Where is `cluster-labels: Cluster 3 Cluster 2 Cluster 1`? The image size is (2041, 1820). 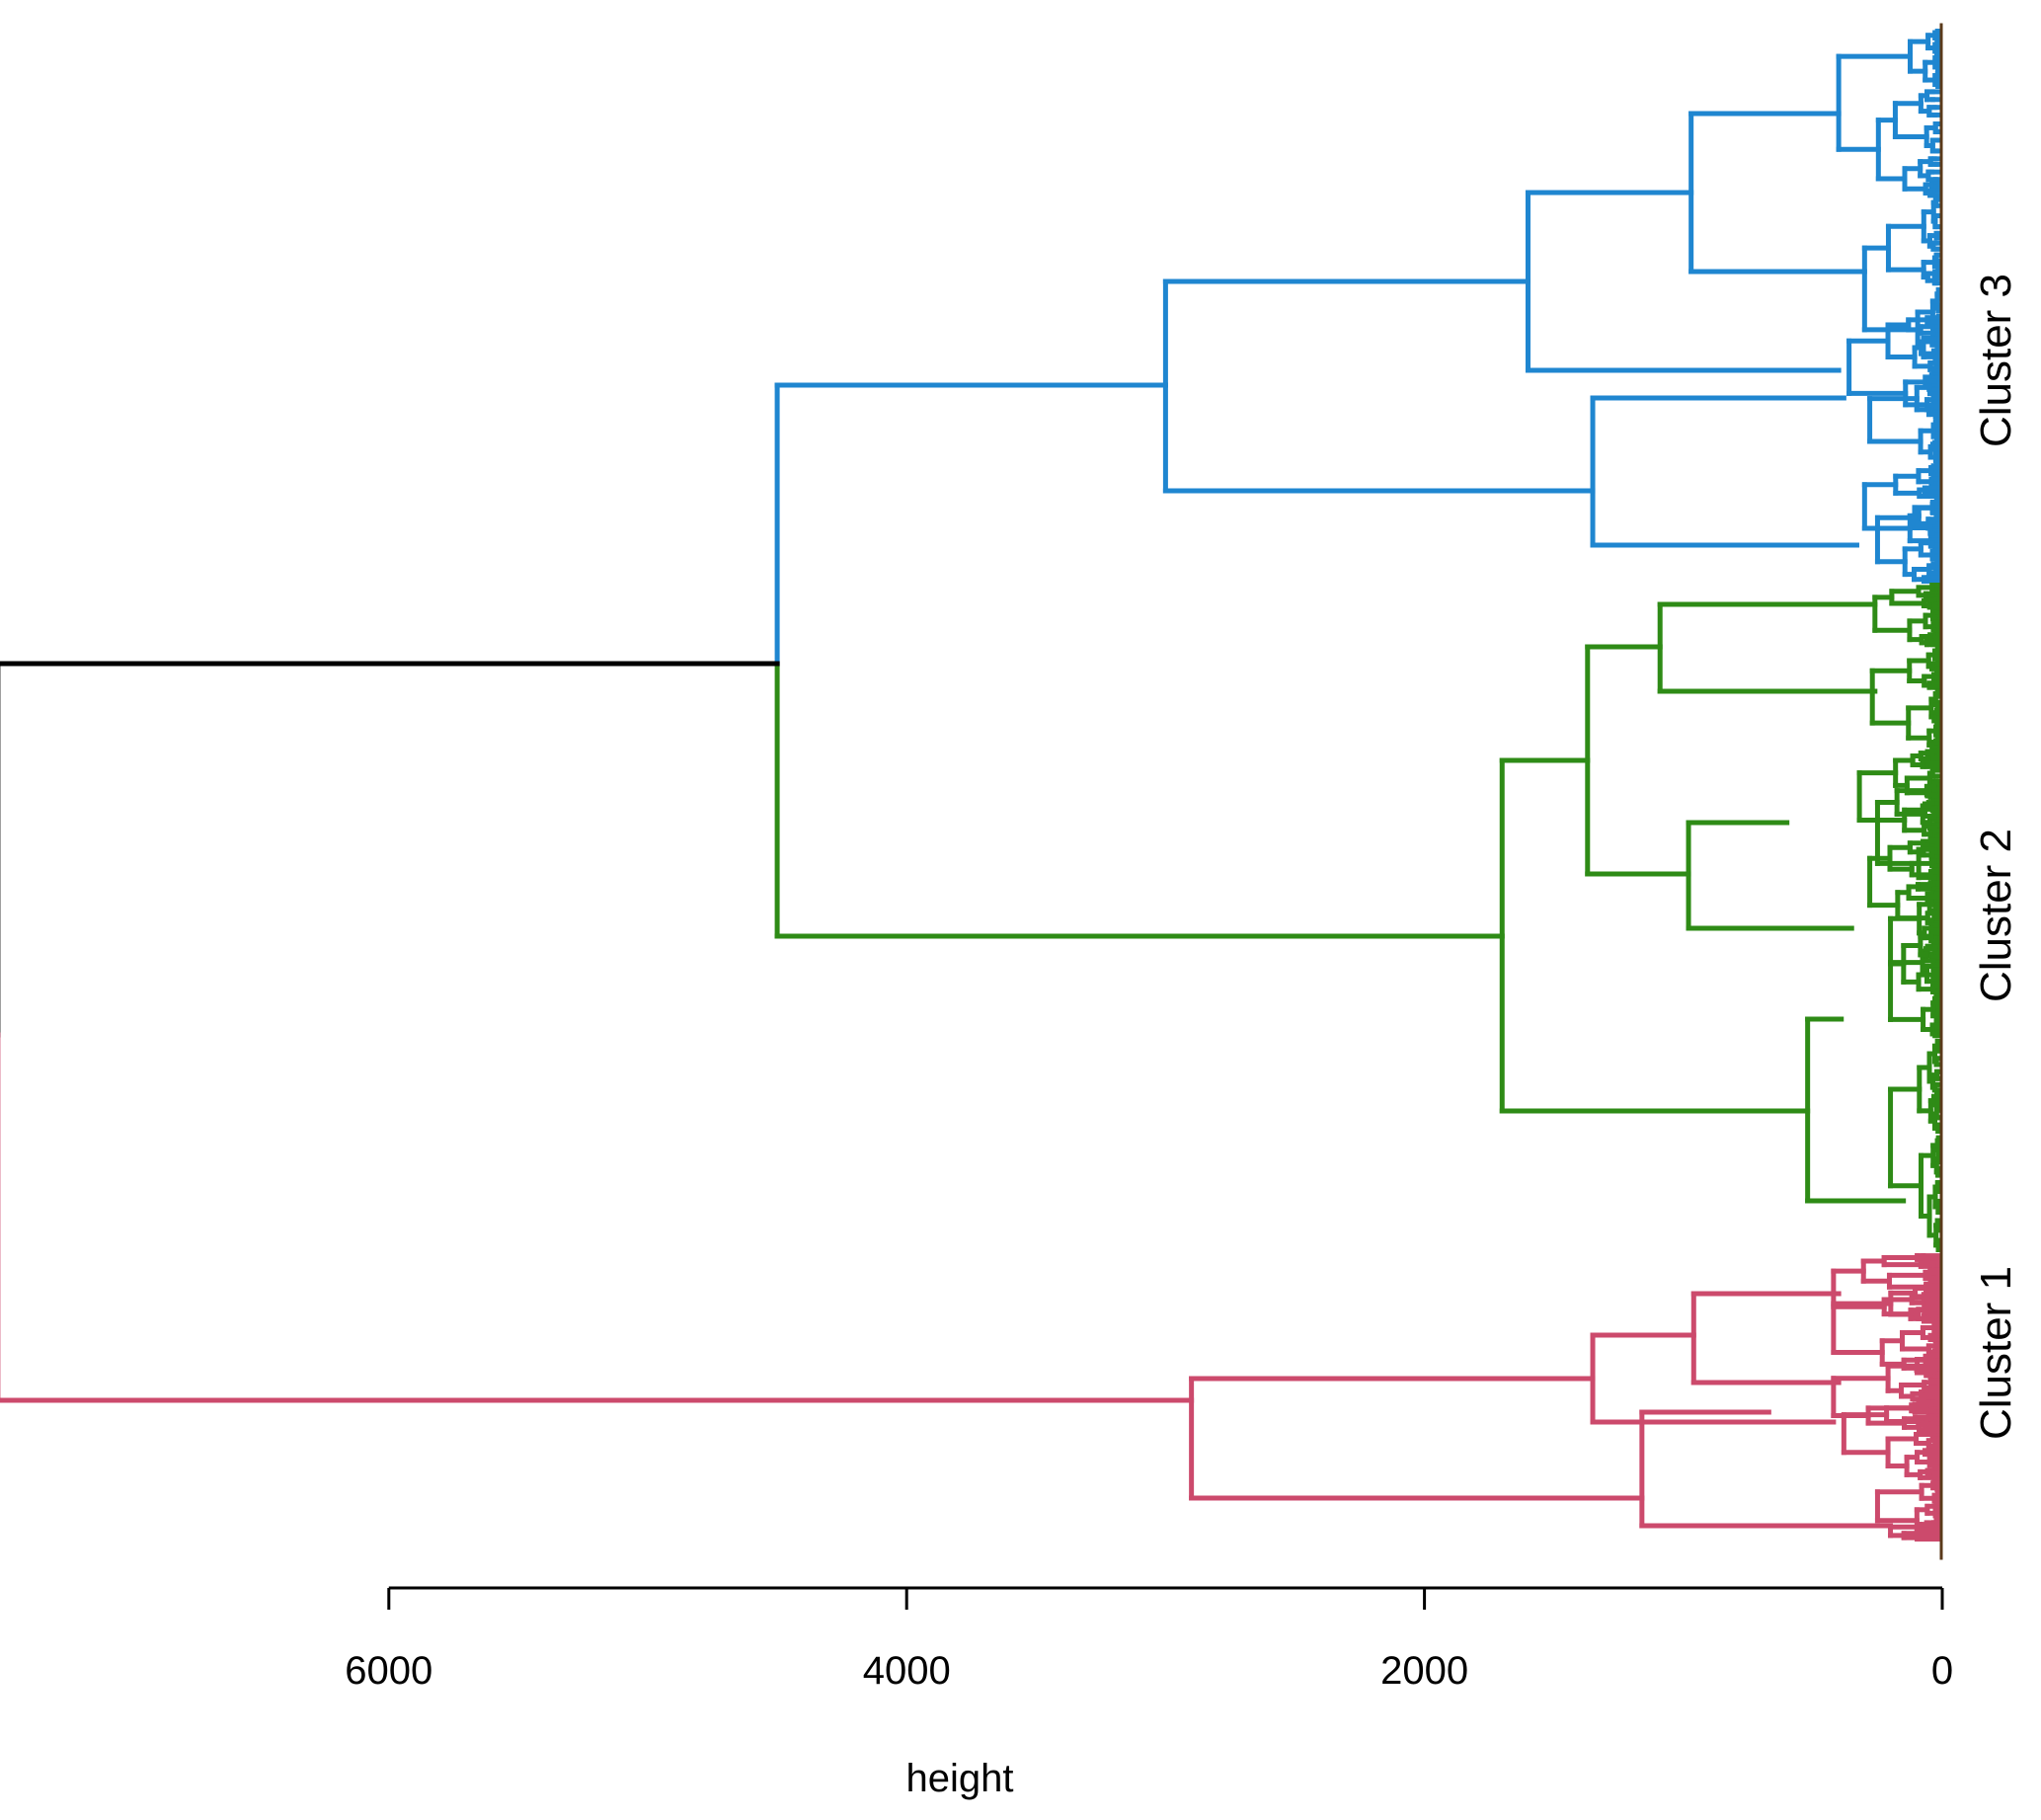 cluster-labels: Cluster 3 Cluster 2 Cluster 1 is located at coordinates (1996, 857).